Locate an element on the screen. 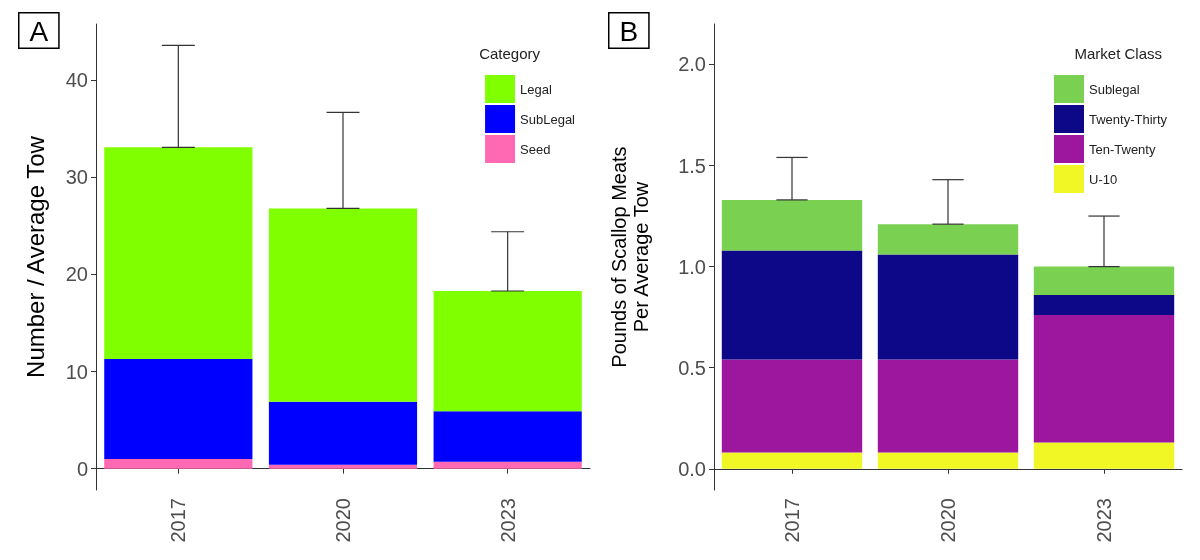  y-tick-label: 1.5 is located at coordinates (692, 165).